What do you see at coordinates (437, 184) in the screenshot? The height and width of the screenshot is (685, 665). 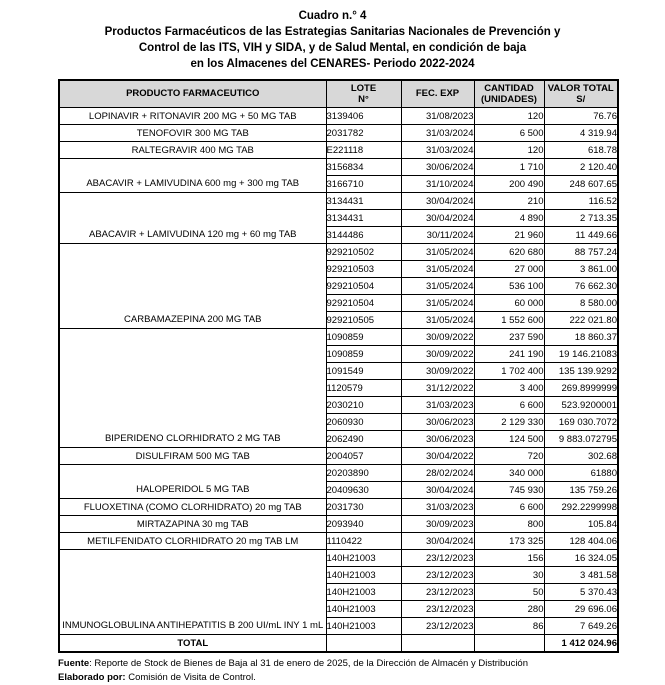 I see `fec-exp-cell: 31/10/2024` at bounding box center [437, 184].